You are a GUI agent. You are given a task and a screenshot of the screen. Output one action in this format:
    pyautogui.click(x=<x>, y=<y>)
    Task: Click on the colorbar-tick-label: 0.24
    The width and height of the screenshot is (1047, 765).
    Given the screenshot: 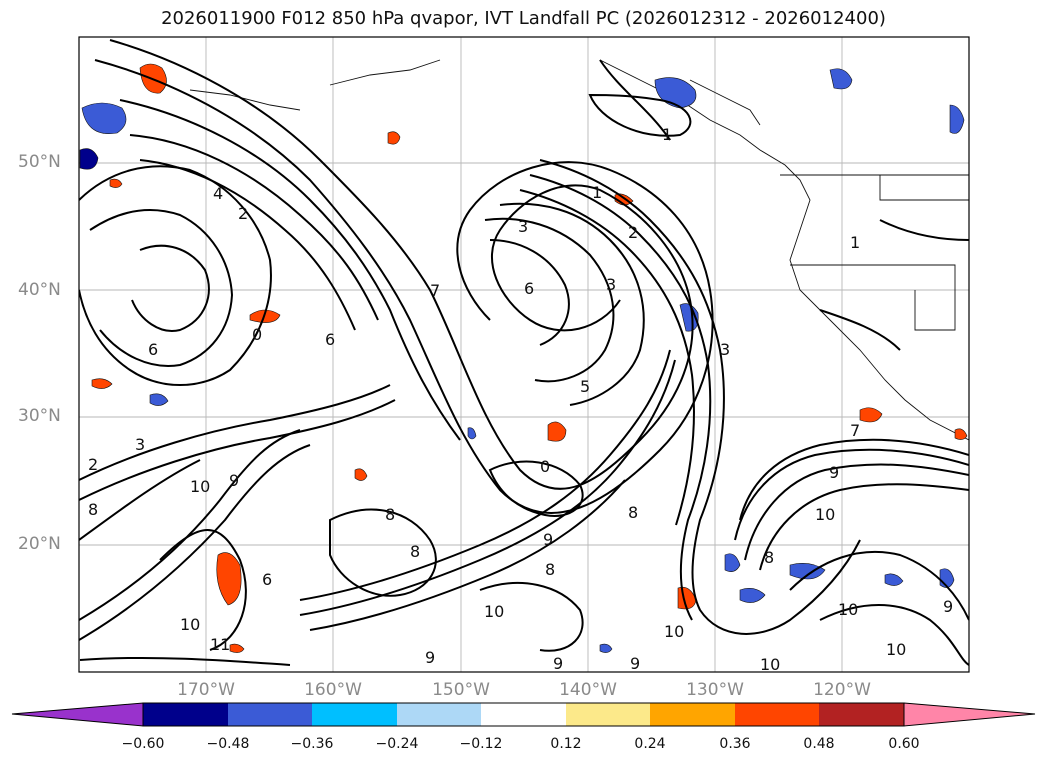 What is the action you would take?
    pyautogui.click(x=650, y=744)
    